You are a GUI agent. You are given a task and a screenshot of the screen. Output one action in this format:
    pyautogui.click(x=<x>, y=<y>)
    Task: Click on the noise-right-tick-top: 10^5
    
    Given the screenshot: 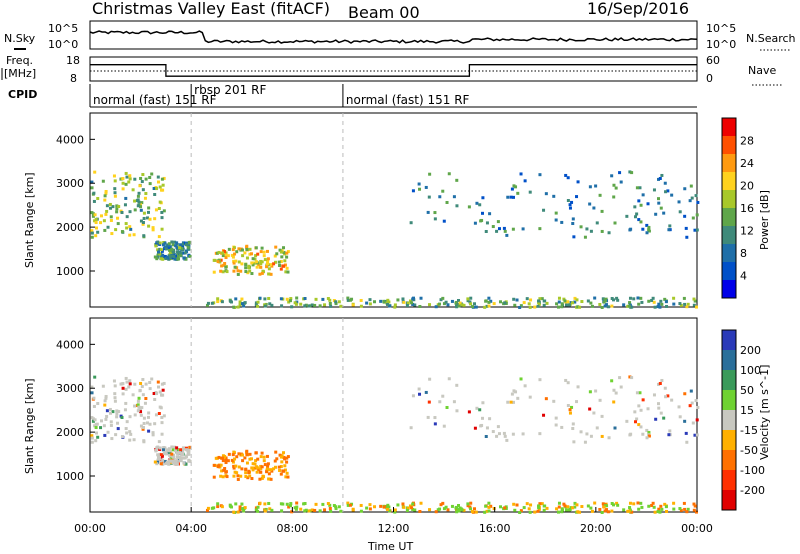 What is the action you would take?
    pyautogui.click(x=721, y=28)
    